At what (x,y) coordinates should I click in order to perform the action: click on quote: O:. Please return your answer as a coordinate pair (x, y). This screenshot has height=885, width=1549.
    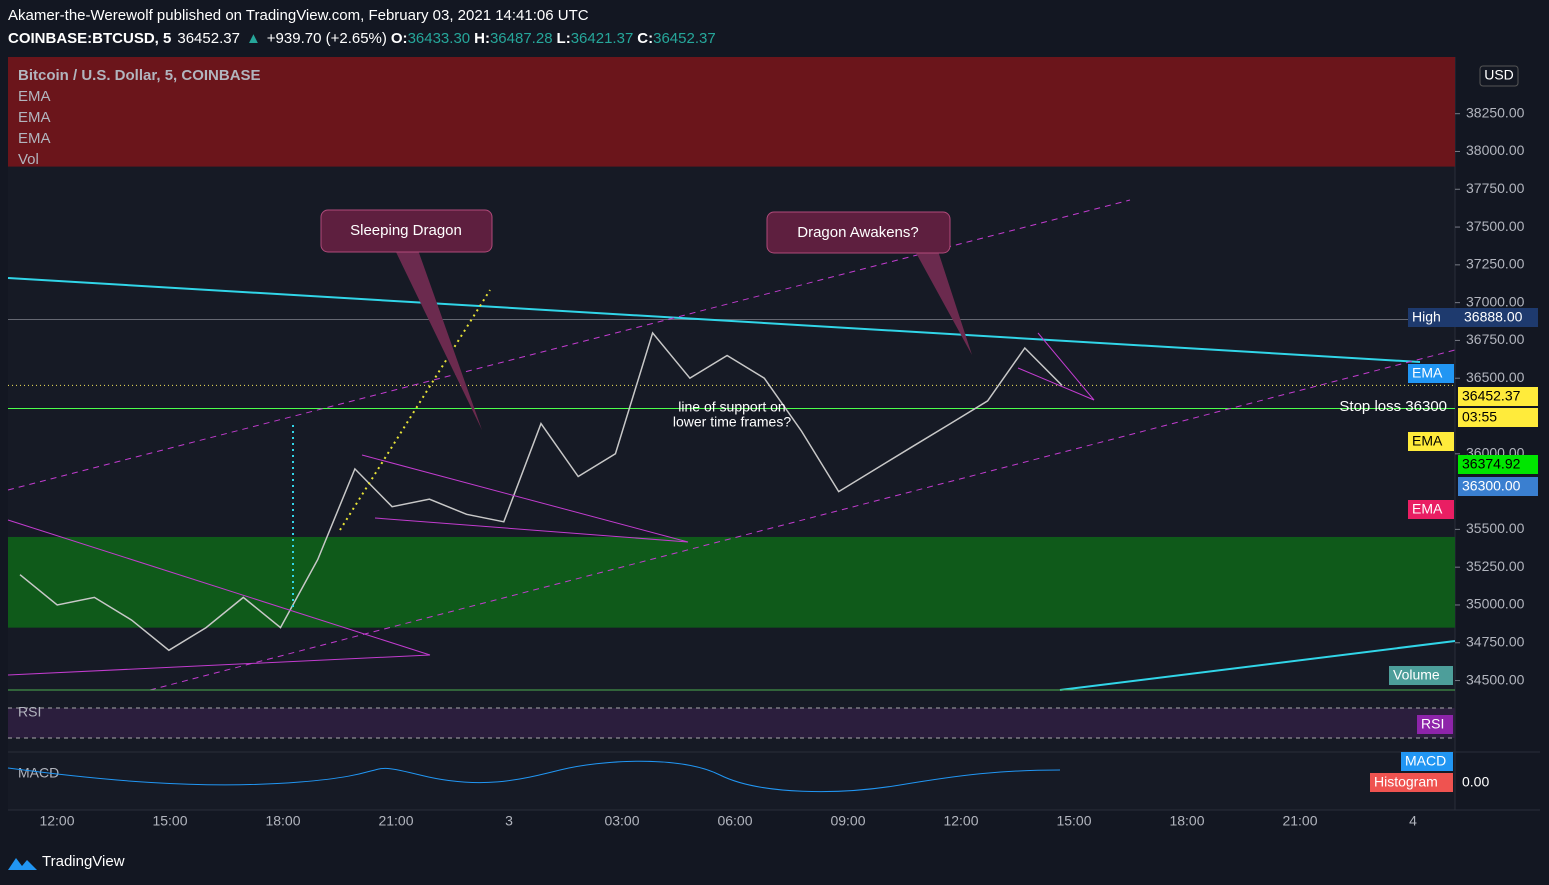
    Looking at the image, I should click on (399, 38).